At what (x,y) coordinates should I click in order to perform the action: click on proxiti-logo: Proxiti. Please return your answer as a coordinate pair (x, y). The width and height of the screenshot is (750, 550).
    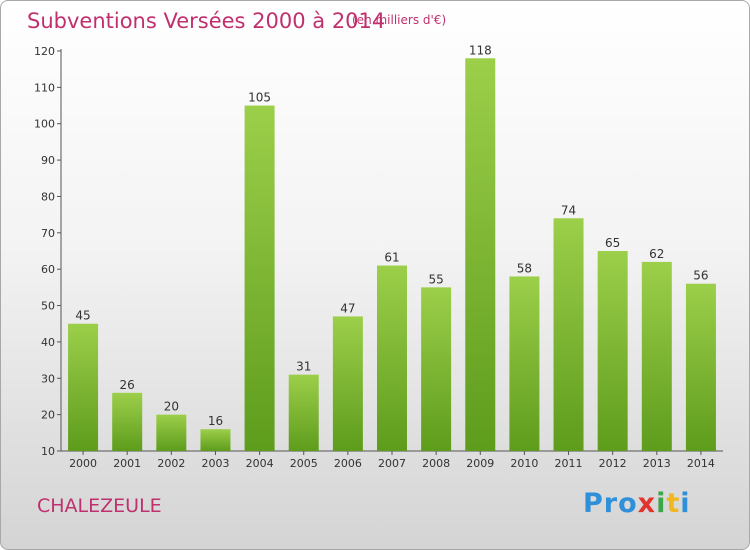
    Looking at the image, I should click on (637, 503).